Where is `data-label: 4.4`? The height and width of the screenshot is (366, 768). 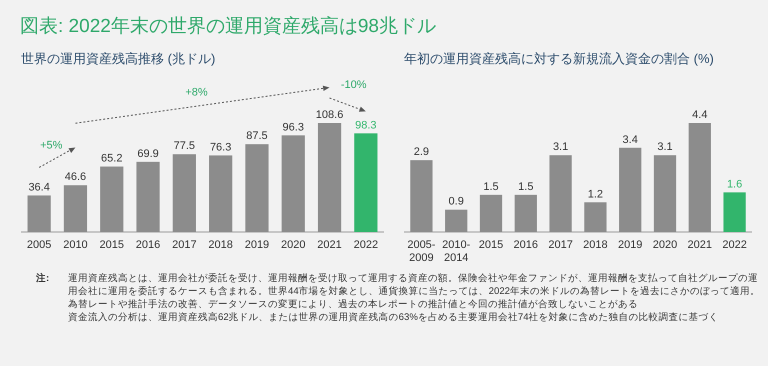 data-label: 4.4 is located at coordinates (700, 115).